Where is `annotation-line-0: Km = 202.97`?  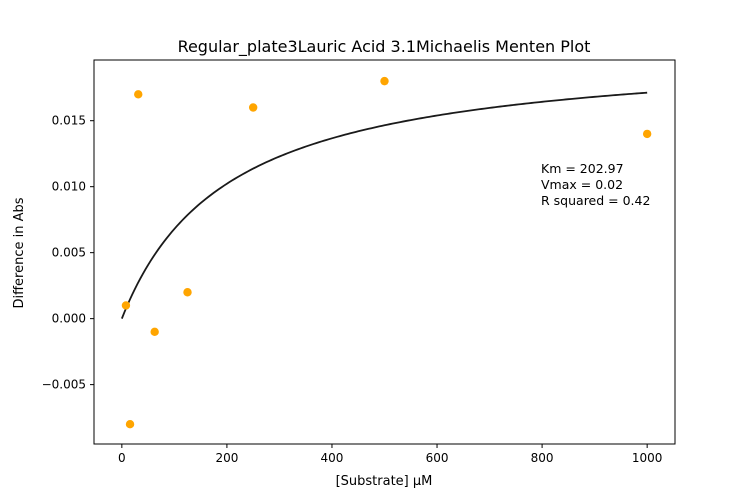 annotation-line-0: Km = 202.97 is located at coordinates (582, 168).